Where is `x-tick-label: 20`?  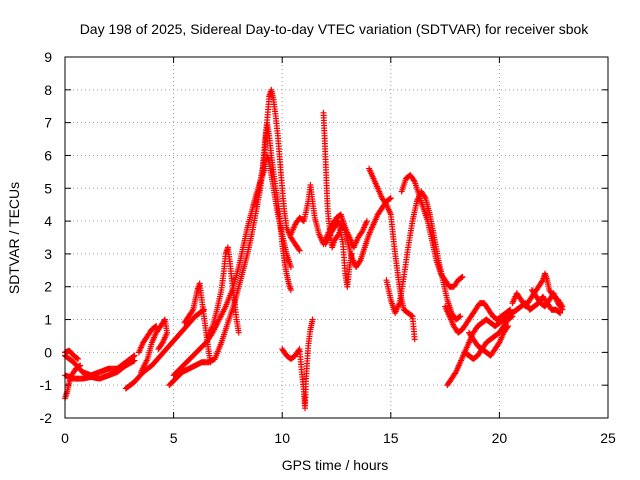
x-tick-label: 20 is located at coordinates (500, 438).